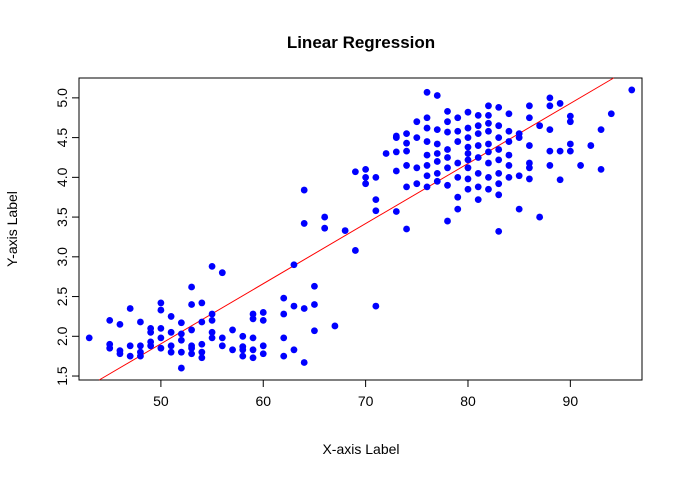  Describe the element at coordinates (571, 401) in the screenshot. I see `x-tick-label: 90` at that location.